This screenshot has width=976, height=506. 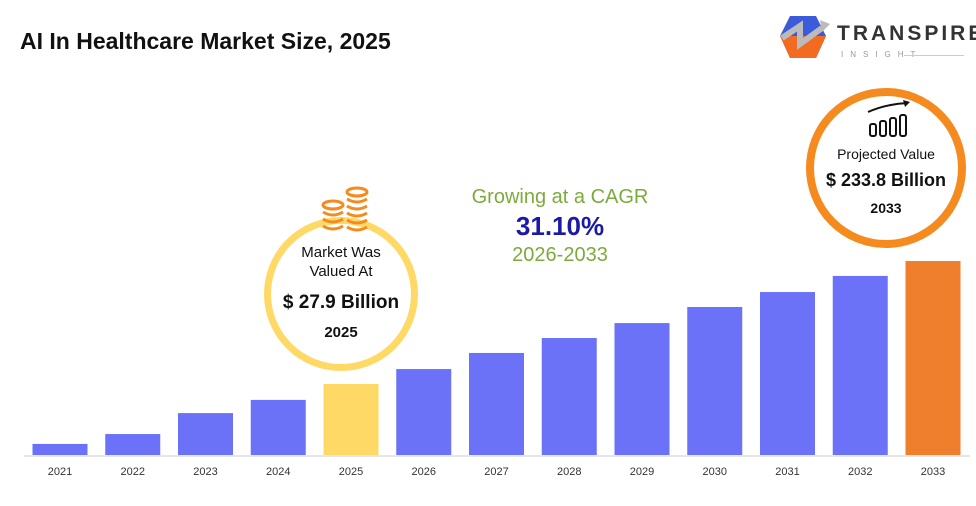 What do you see at coordinates (787, 472) in the screenshot?
I see `x-tick-label: 2031` at bounding box center [787, 472].